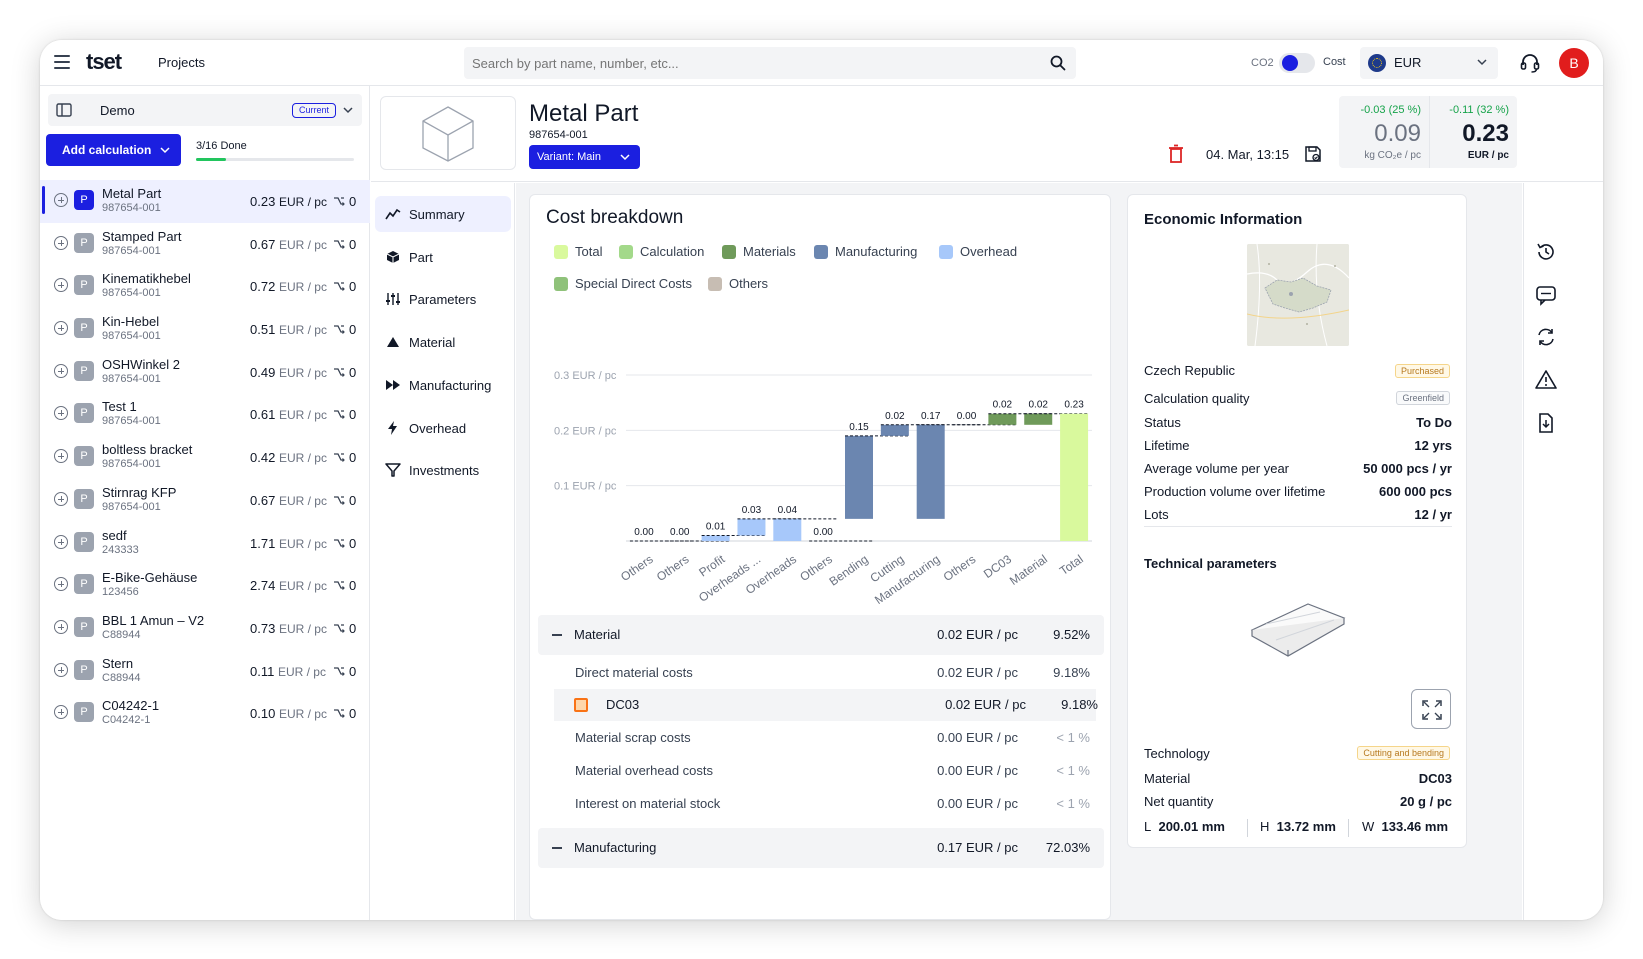 The image size is (1643, 959). What do you see at coordinates (1148, 826) in the screenshot?
I see `dim-label: L` at bounding box center [1148, 826].